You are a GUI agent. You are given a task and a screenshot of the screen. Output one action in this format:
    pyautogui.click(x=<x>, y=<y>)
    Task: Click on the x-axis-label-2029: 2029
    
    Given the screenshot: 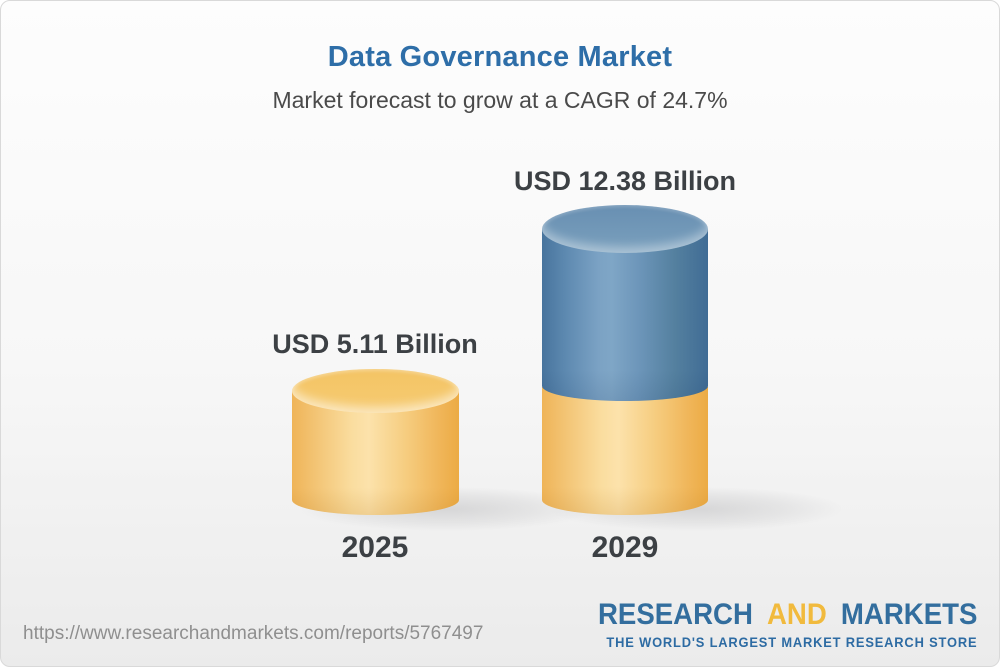 What is the action you would take?
    pyautogui.click(x=625, y=547)
    